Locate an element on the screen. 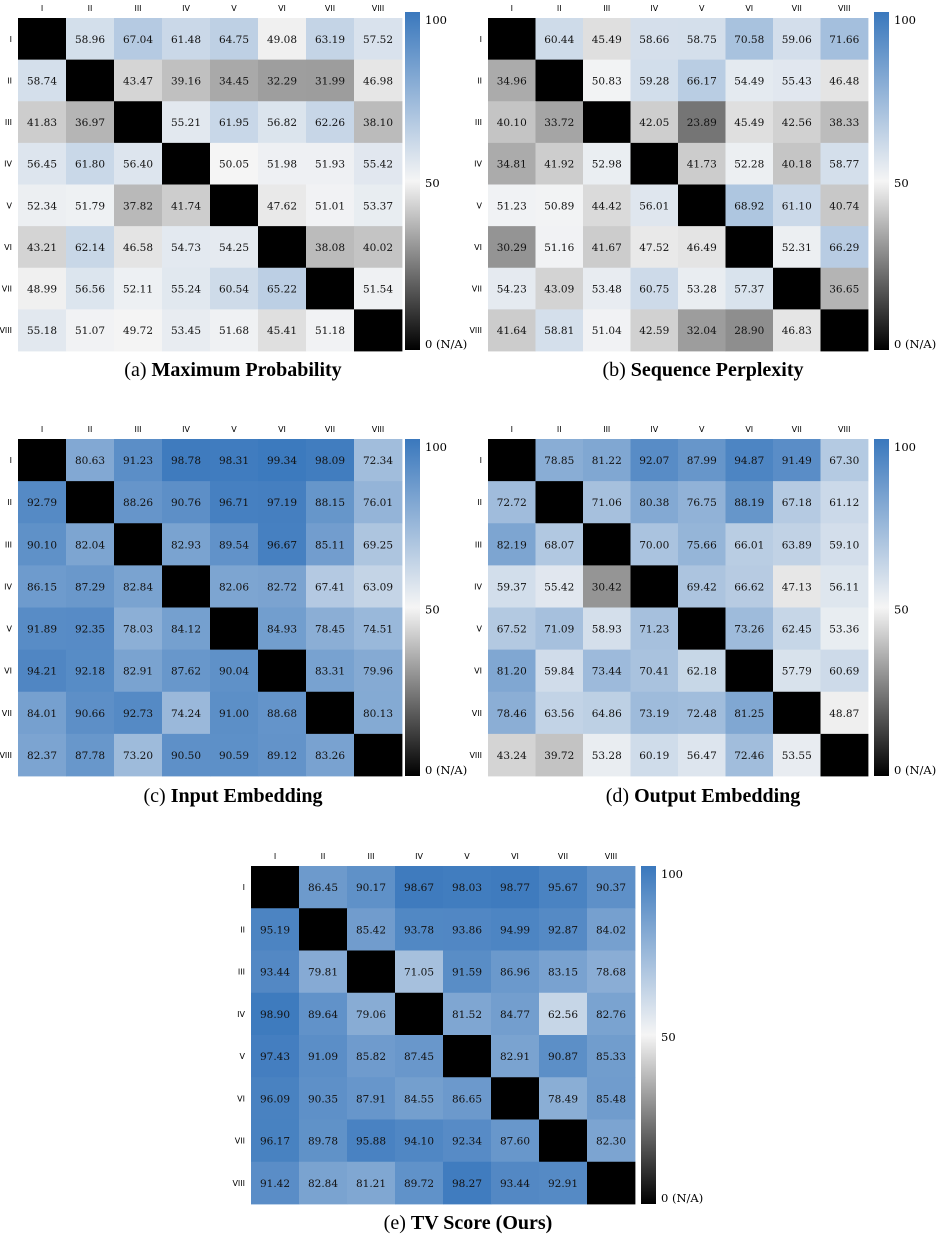 This screenshot has height=1243, width=940. cell-value-label: 92.07 is located at coordinates (654, 461).